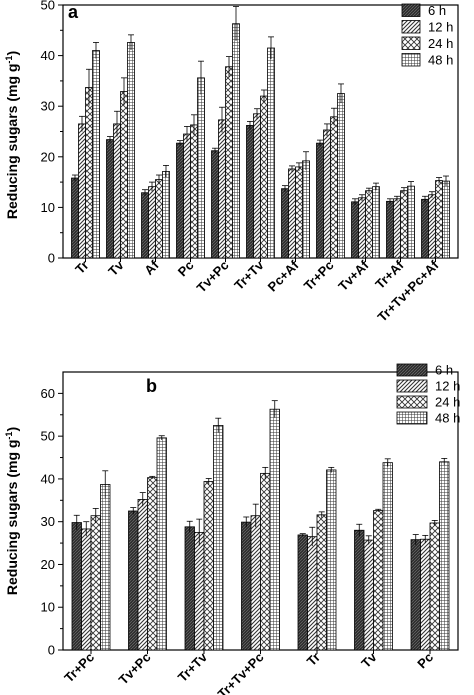 The height and width of the screenshot is (695, 474). Describe the element at coordinates (48, 607) in the screenshot. I see `y-tick-label: 10` at that location.